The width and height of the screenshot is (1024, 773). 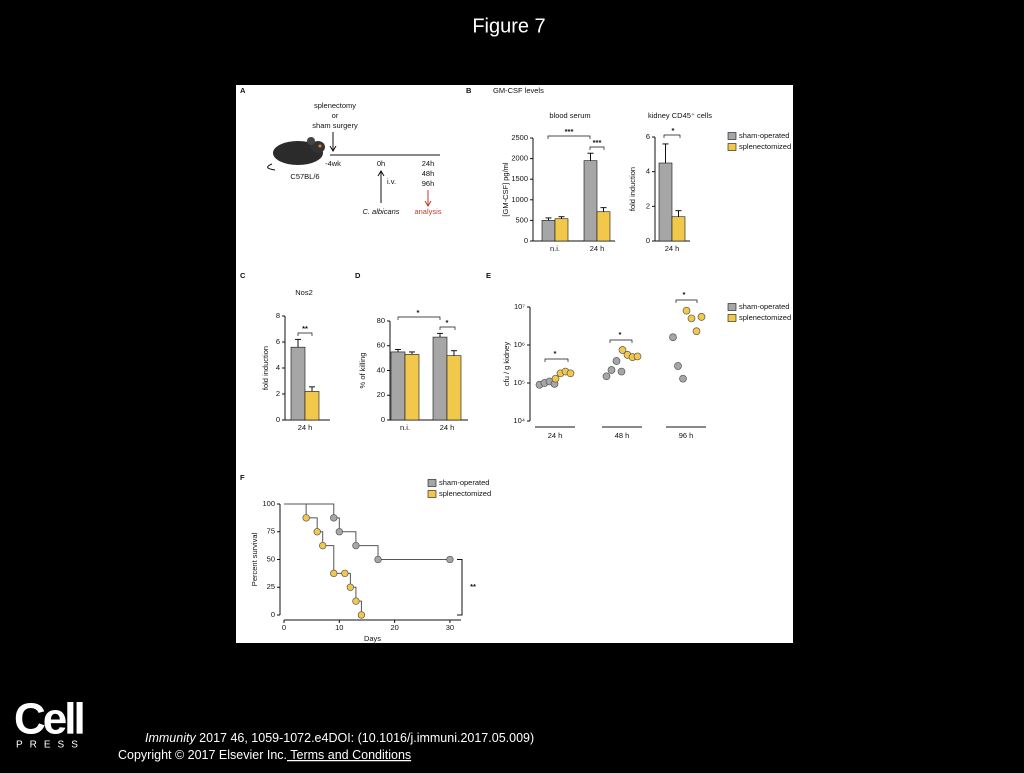 I want to click on x-tick-label: n.i., so click(x=405, y=427).